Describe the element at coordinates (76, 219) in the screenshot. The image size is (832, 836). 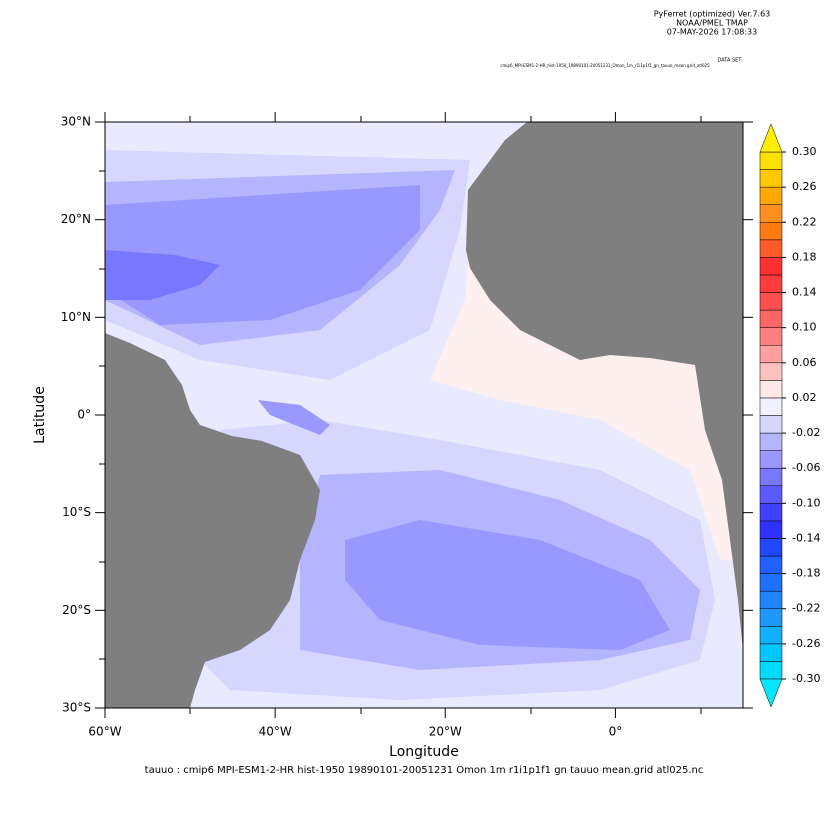
I see `y-tick-label: 20°N` at that location.